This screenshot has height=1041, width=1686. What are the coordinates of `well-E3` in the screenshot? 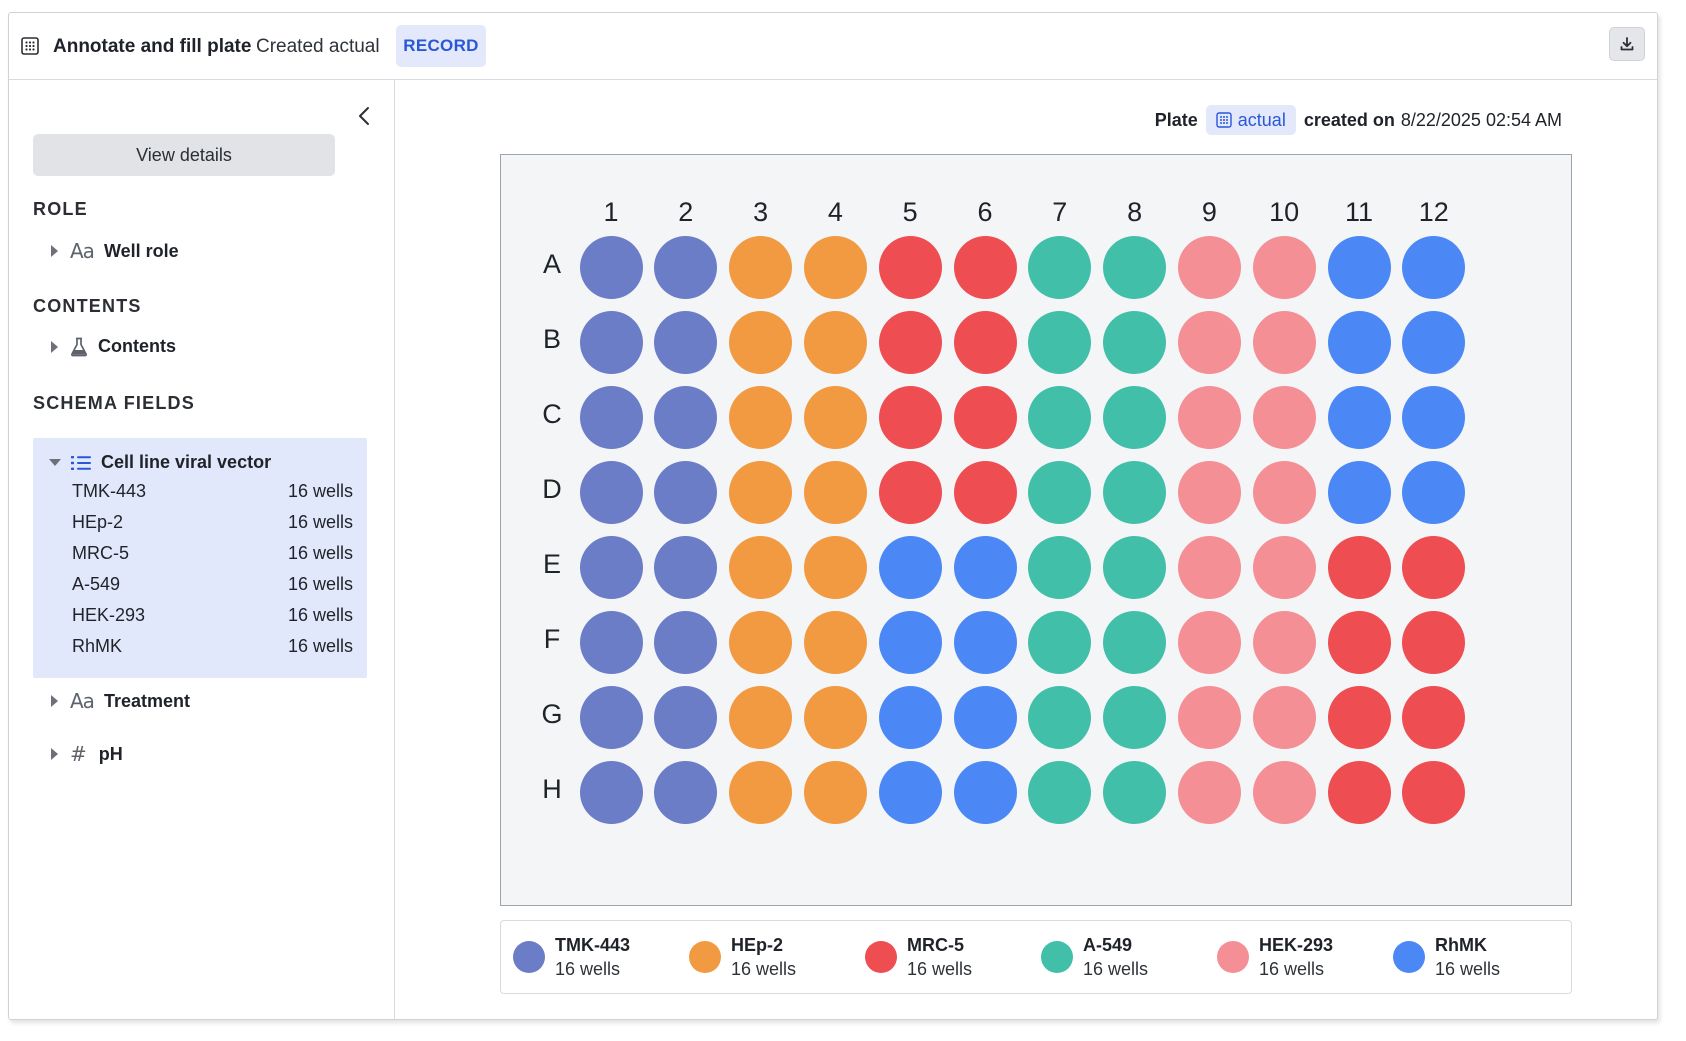 It's located at (761, 567).